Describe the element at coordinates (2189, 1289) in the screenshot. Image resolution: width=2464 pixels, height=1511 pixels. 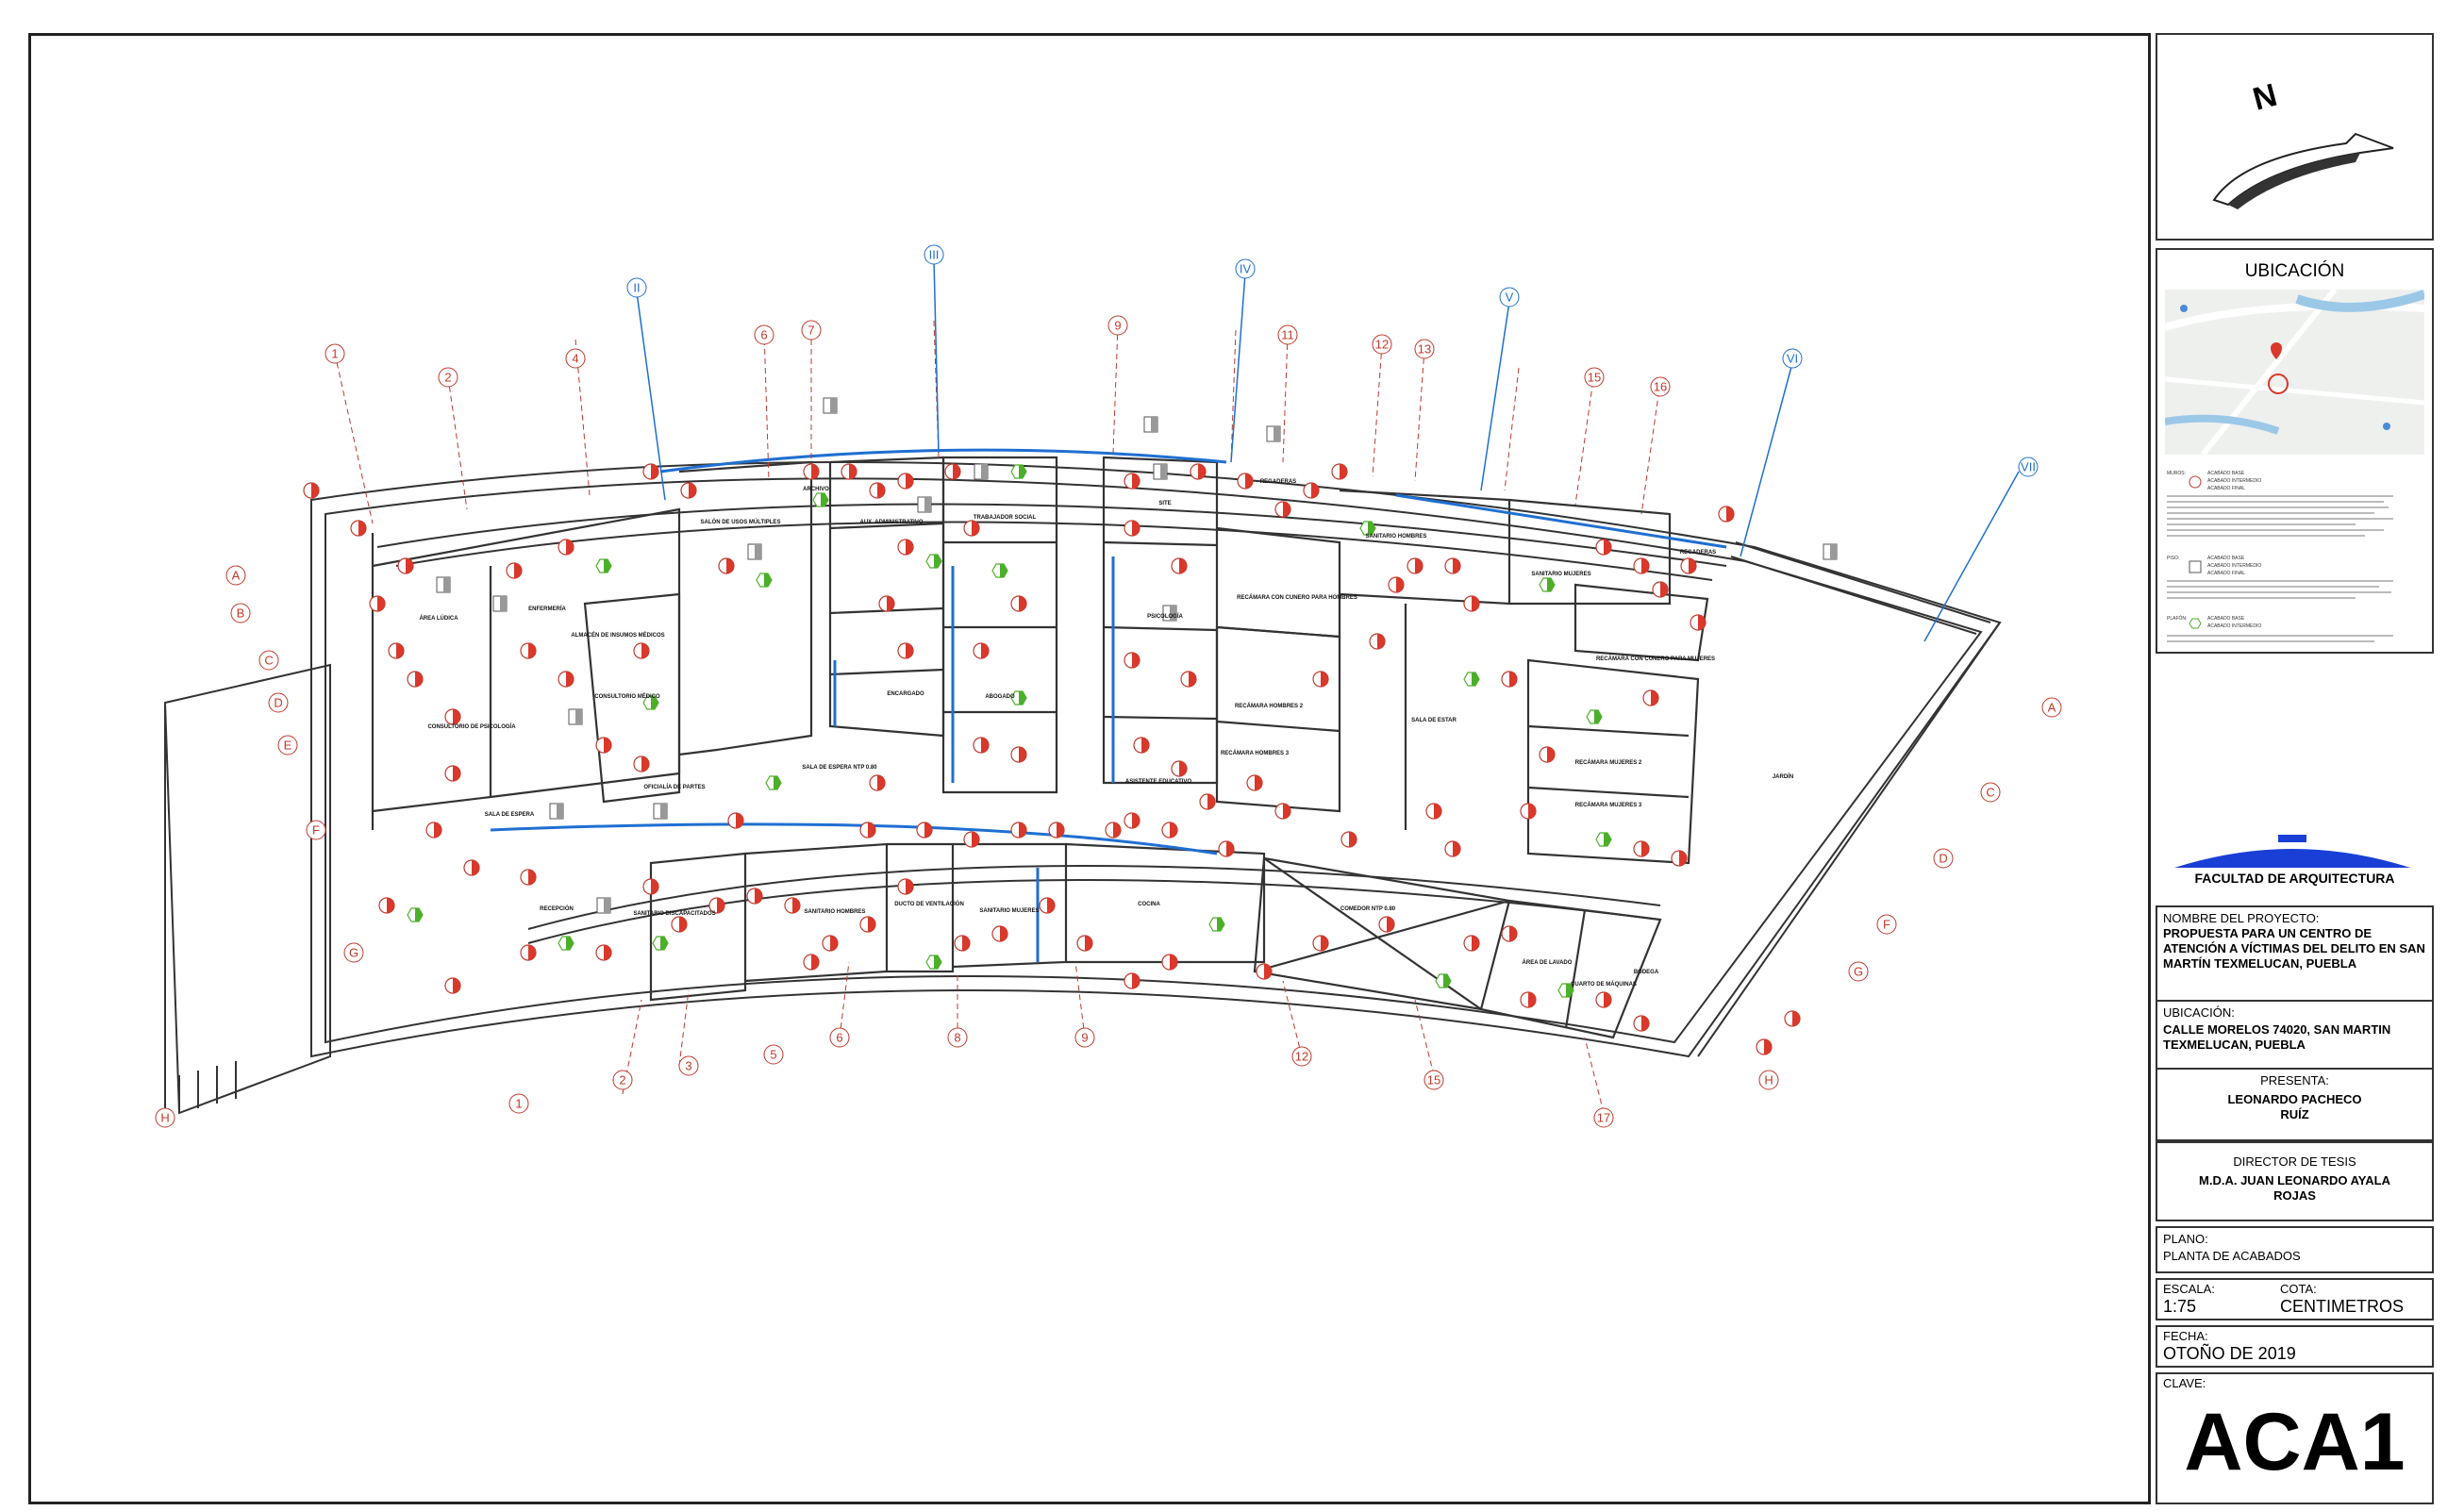
I see `scale-label: ESCALA:` at that location.